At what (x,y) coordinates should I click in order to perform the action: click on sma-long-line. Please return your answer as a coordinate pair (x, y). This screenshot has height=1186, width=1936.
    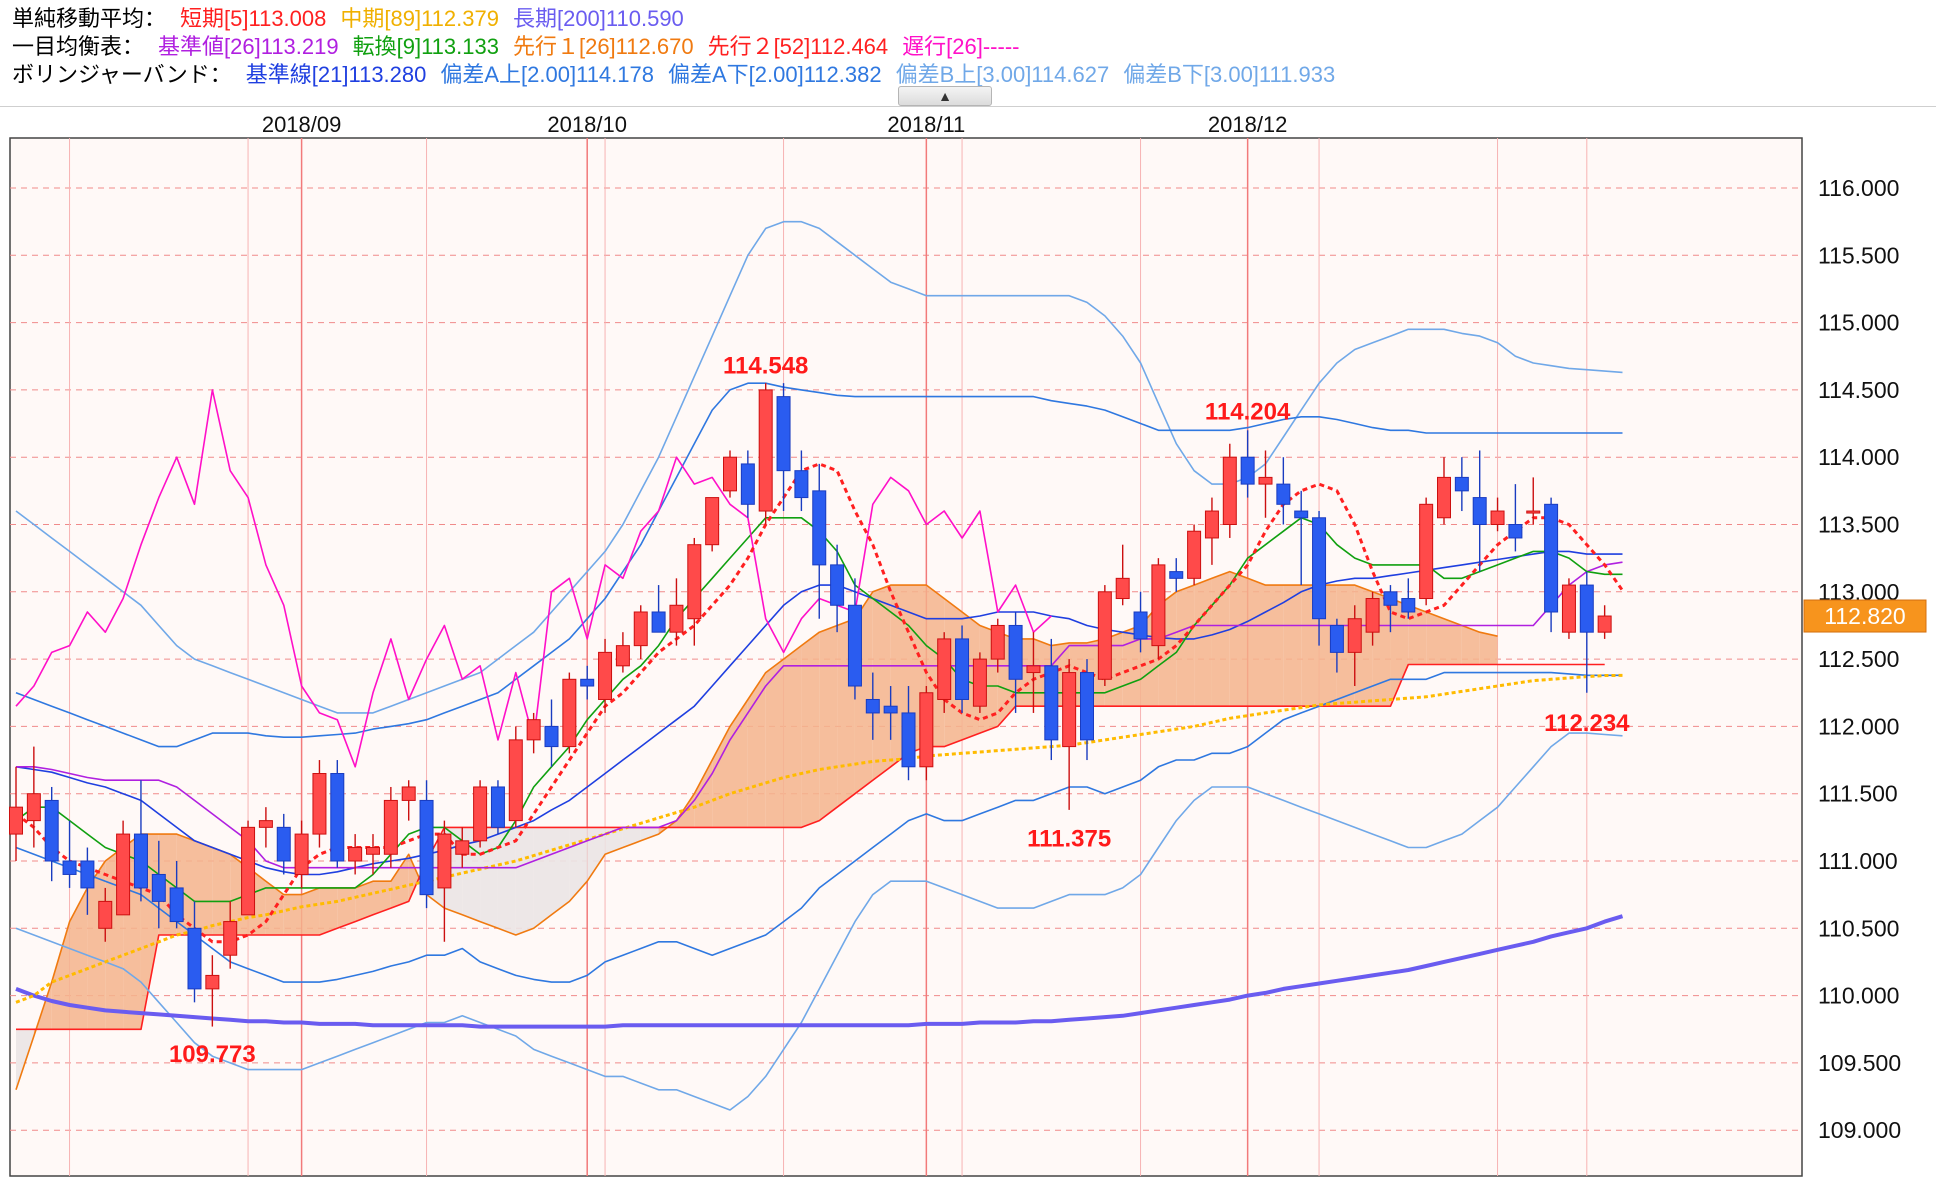
    Looking at the image, I should click on (819, 971).